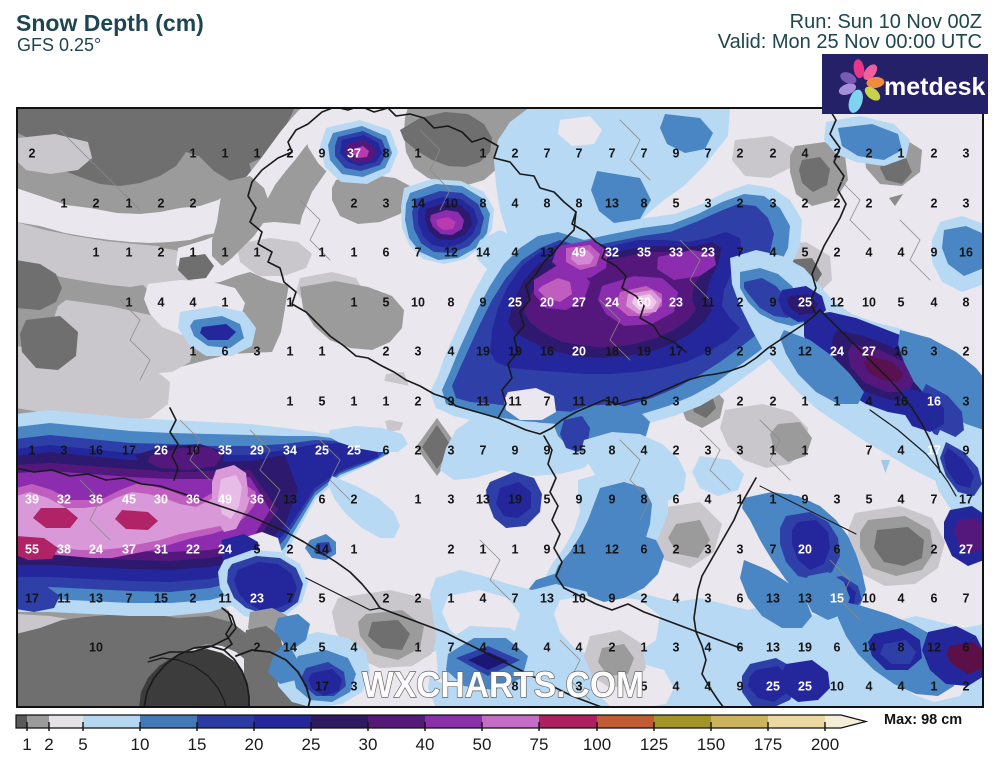  What do you see at coordinates (825, 744) in the screenshot?
I see `svg-text: 200` at bounding box center [825, 744].